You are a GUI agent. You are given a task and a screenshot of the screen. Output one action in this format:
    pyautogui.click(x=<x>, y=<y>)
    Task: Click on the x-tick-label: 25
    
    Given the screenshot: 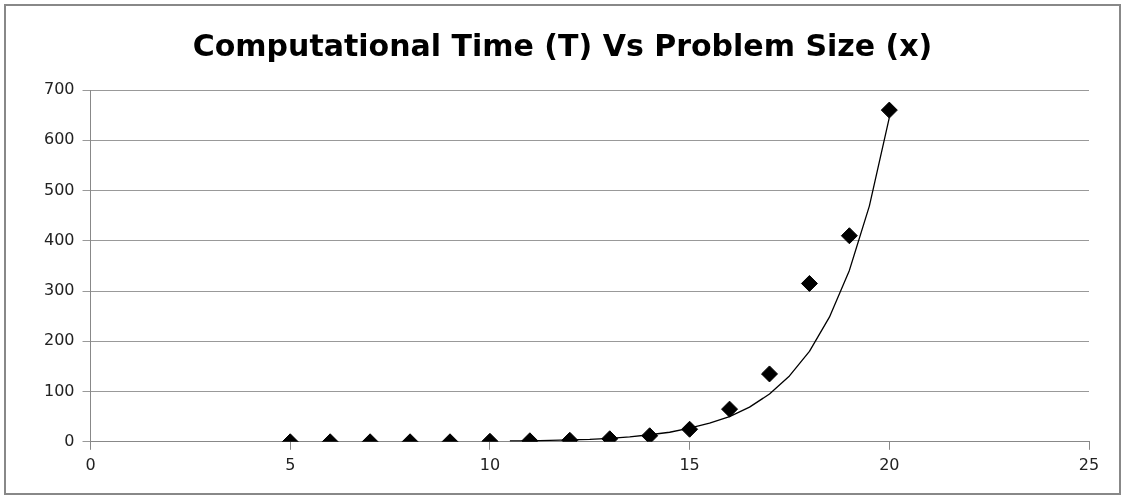 What is the action you would take?
    pyautogui.click(x=1089, y=464)
    